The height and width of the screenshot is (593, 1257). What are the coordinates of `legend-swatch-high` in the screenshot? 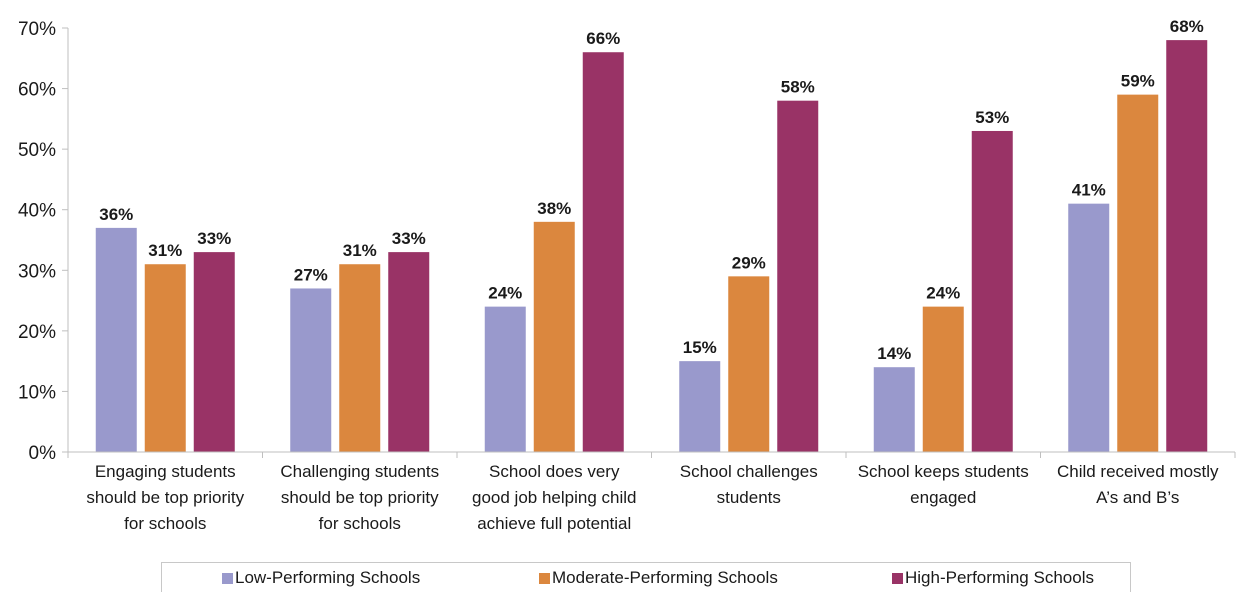 It's located at (897, 578).